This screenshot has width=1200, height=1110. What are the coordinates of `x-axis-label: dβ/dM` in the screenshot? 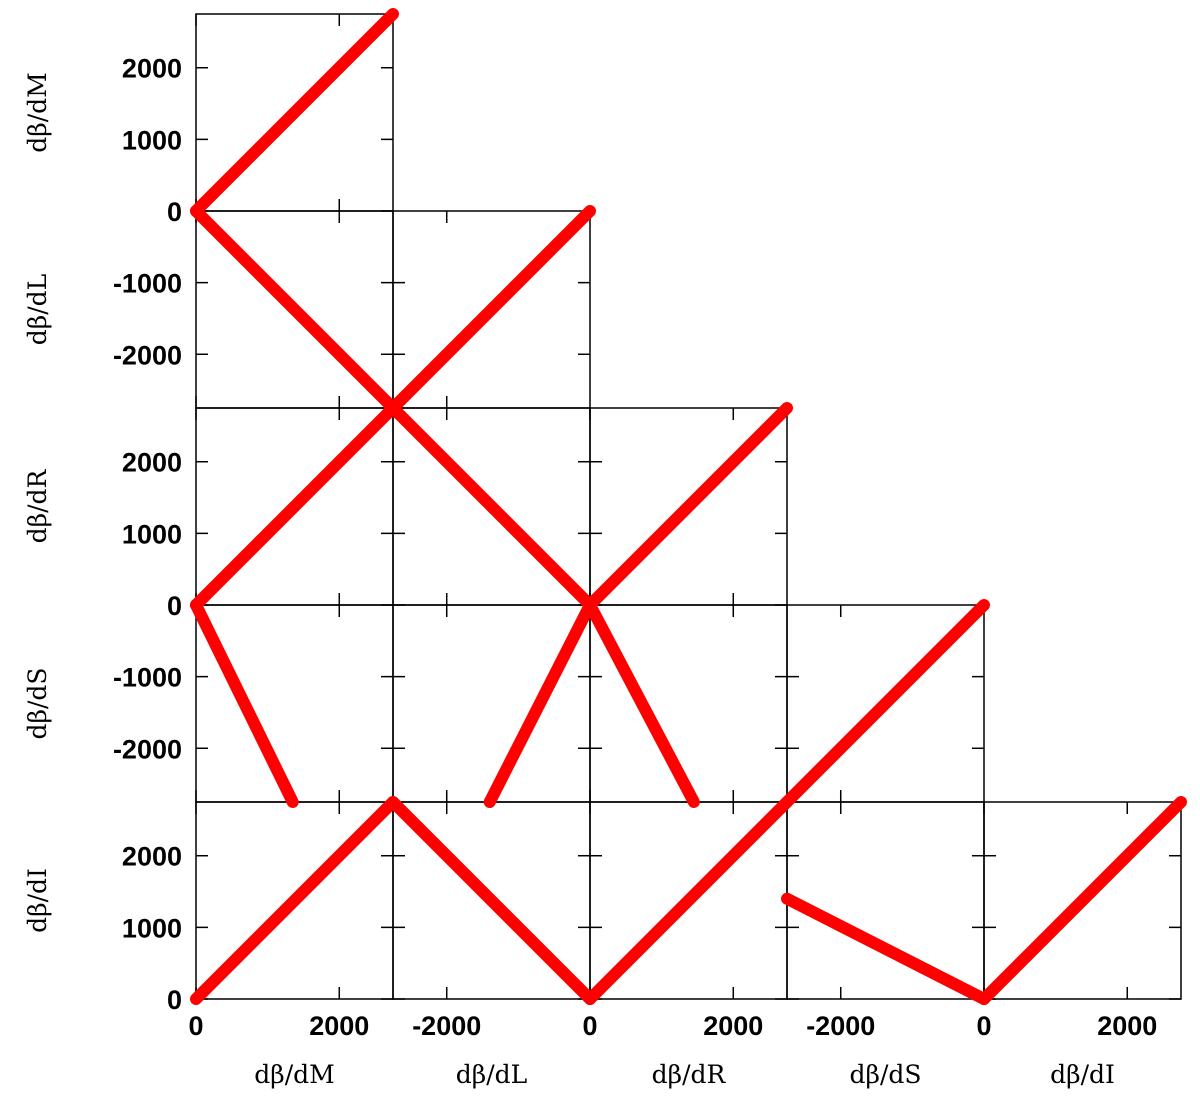 It's located at (294, 1074).